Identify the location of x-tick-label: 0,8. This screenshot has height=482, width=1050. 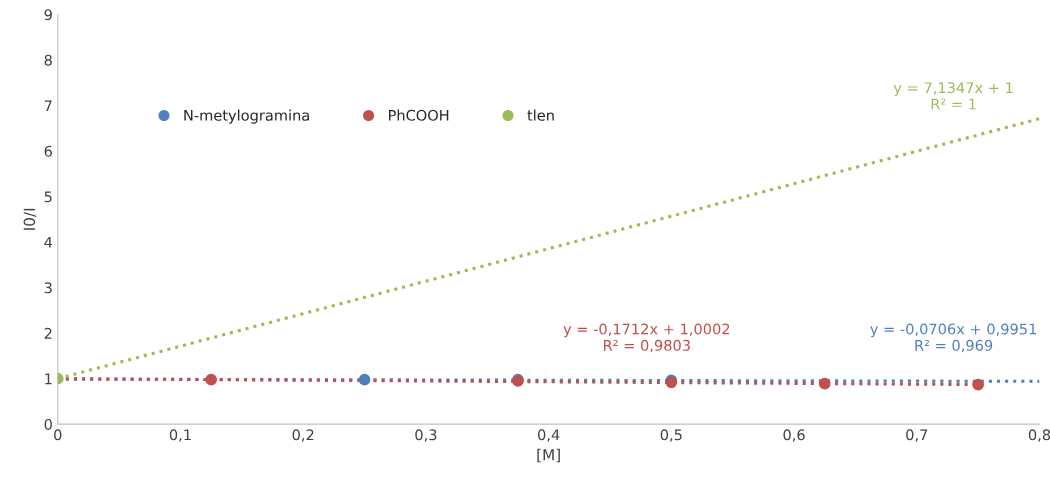
(1039, 435).